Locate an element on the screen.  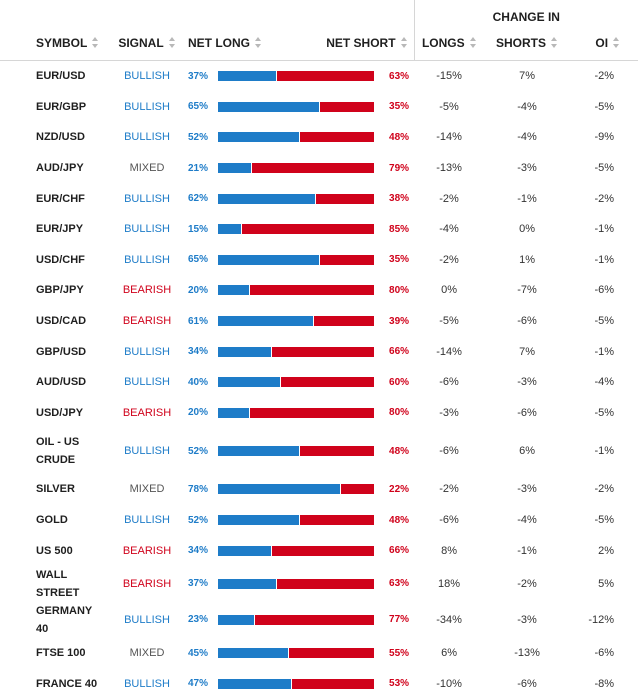
table-row: FTSE 100 MIXED 45% 55% 6% -13% -6% is located at coordinates (319, 653).